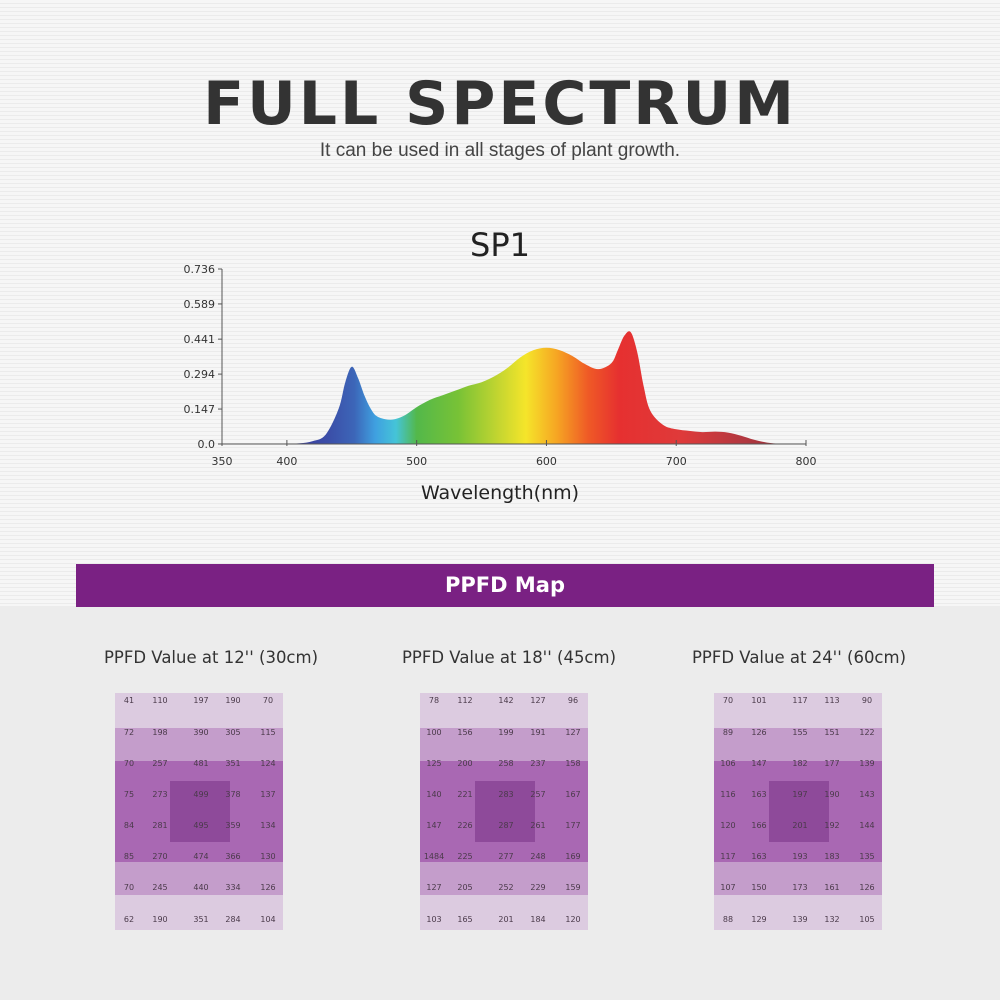 Image resolution: width=1000 pixels, height=1000 pixels. I want to click on ppfd-cell: 205, so click(465, 887).